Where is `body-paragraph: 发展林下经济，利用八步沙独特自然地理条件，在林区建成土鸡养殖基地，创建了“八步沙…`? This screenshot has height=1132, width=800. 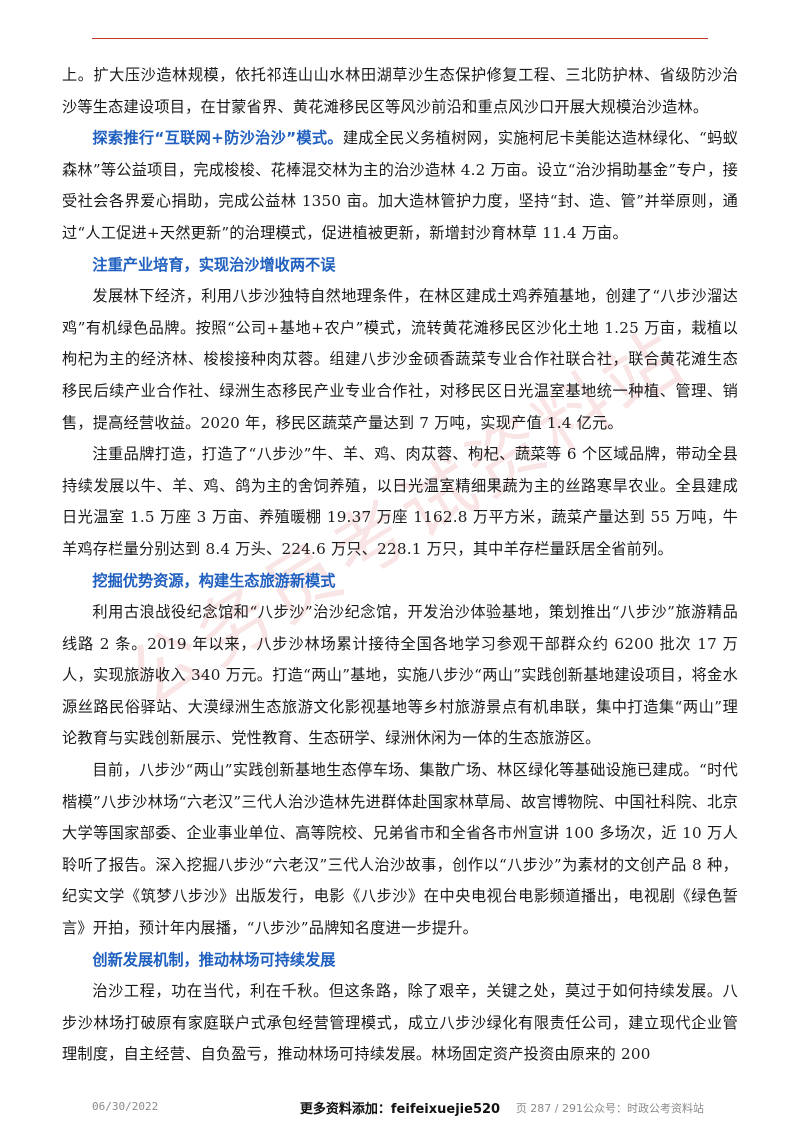 body-paragraph: 发展林下经济，利用八步沙独特自然地理条件，在林区建成土鸡养殖基地，创建了“八步沙… is located at coordinates (400, 359).